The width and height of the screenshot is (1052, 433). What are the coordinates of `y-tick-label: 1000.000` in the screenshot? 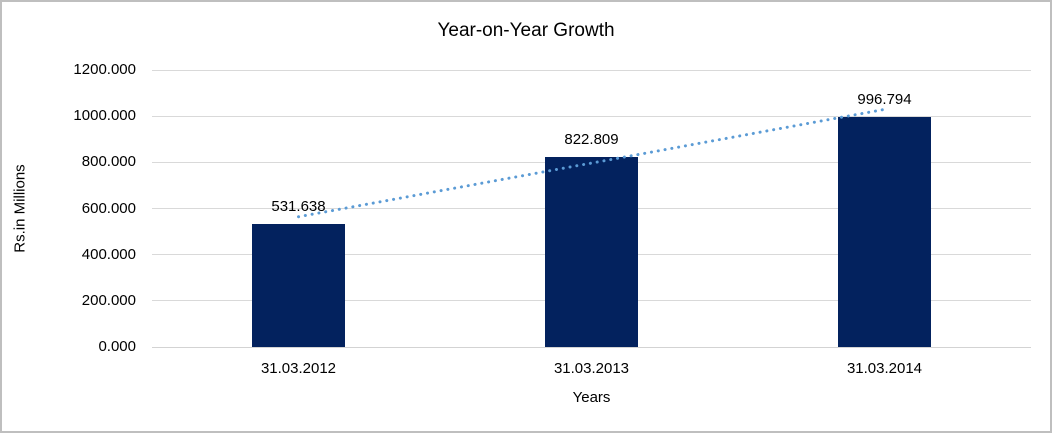 It's located at (104, 116).